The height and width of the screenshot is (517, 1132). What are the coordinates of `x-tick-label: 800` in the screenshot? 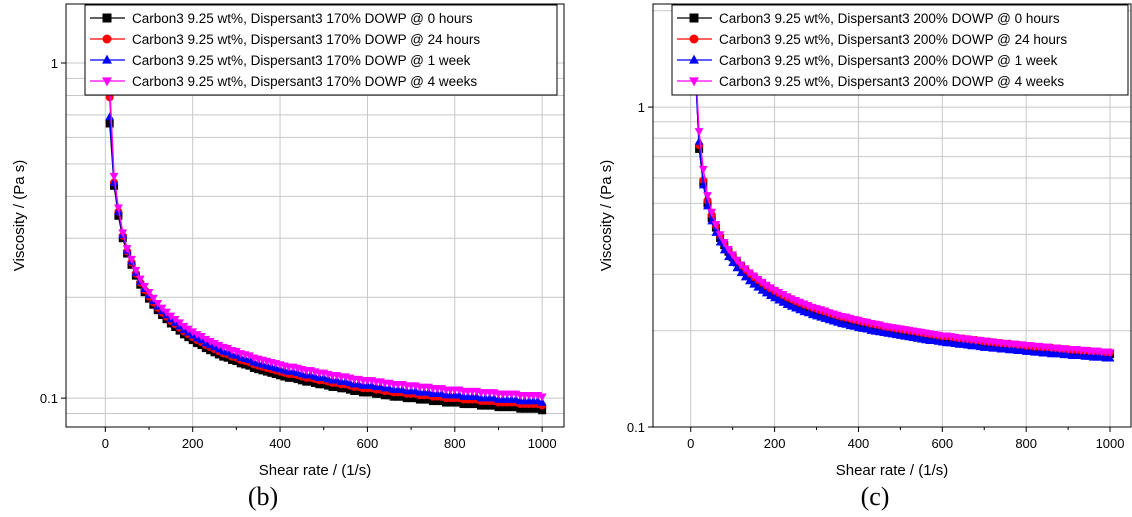 It's located at (455, 443).